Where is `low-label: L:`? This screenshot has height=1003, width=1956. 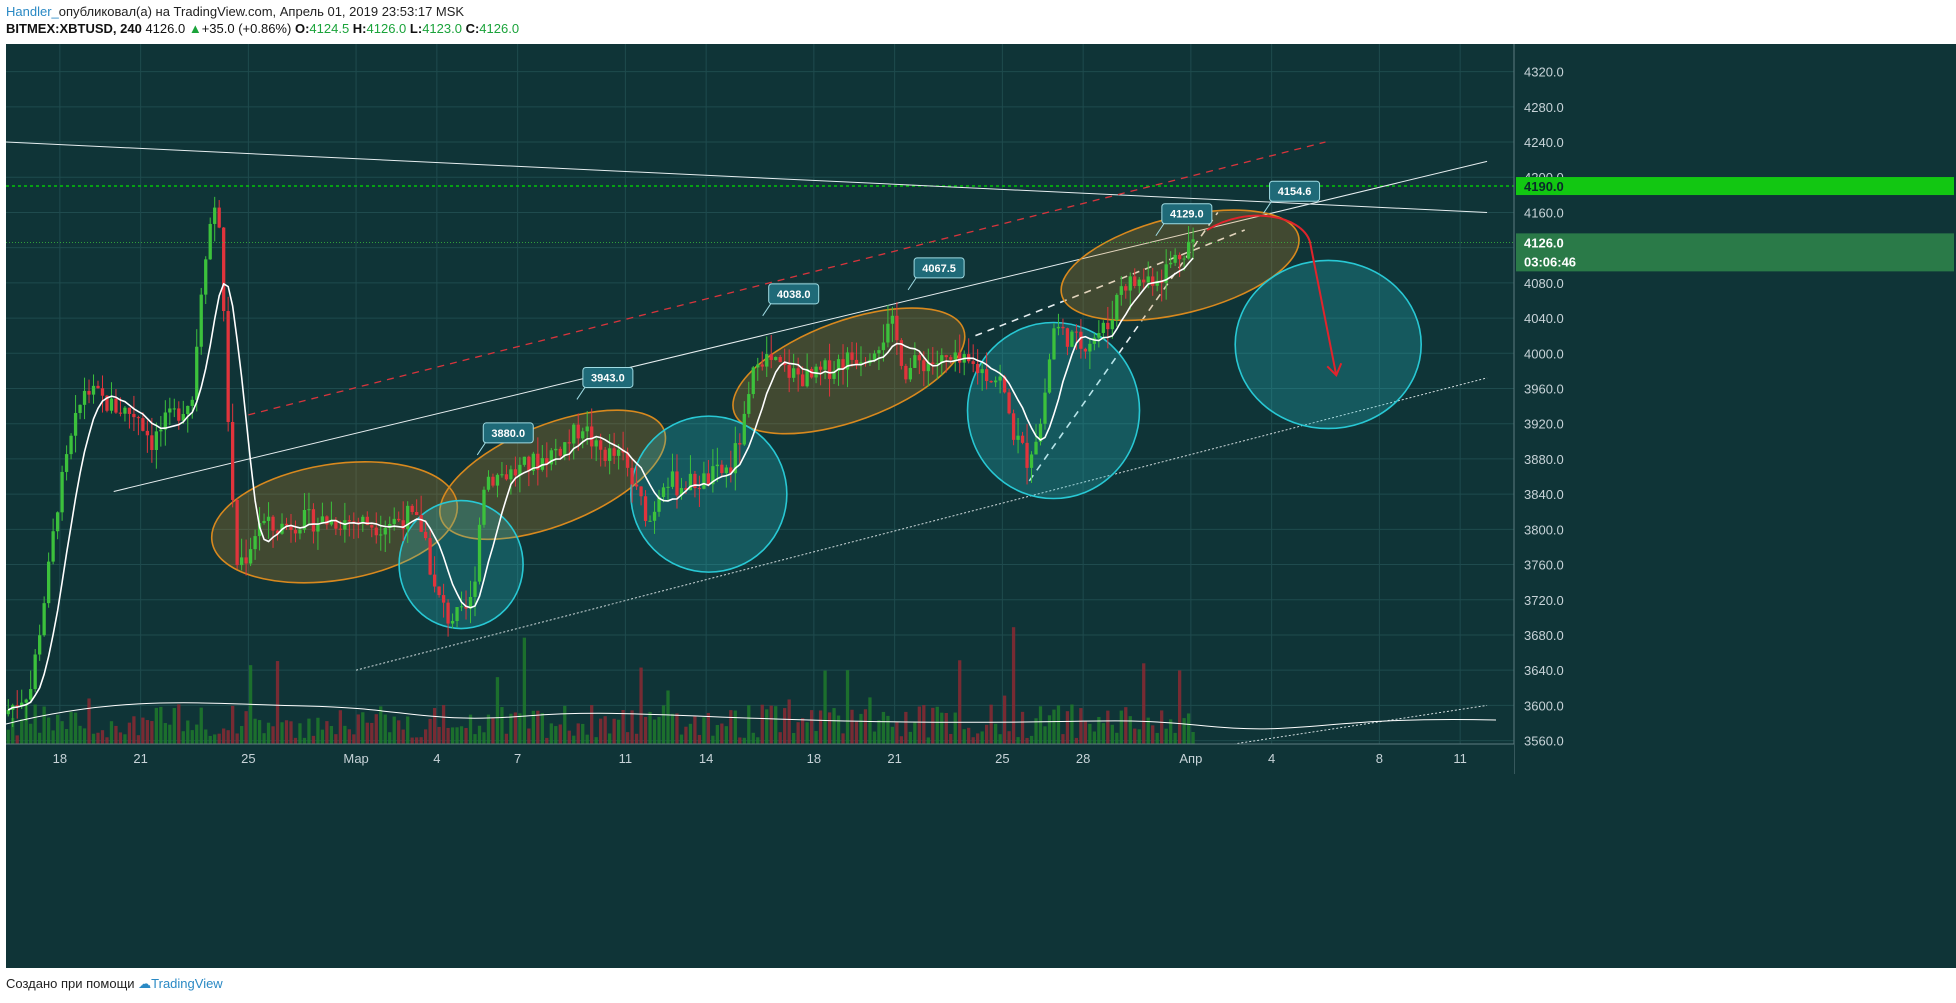
low-label: L: is located at coordinates (416, 28).